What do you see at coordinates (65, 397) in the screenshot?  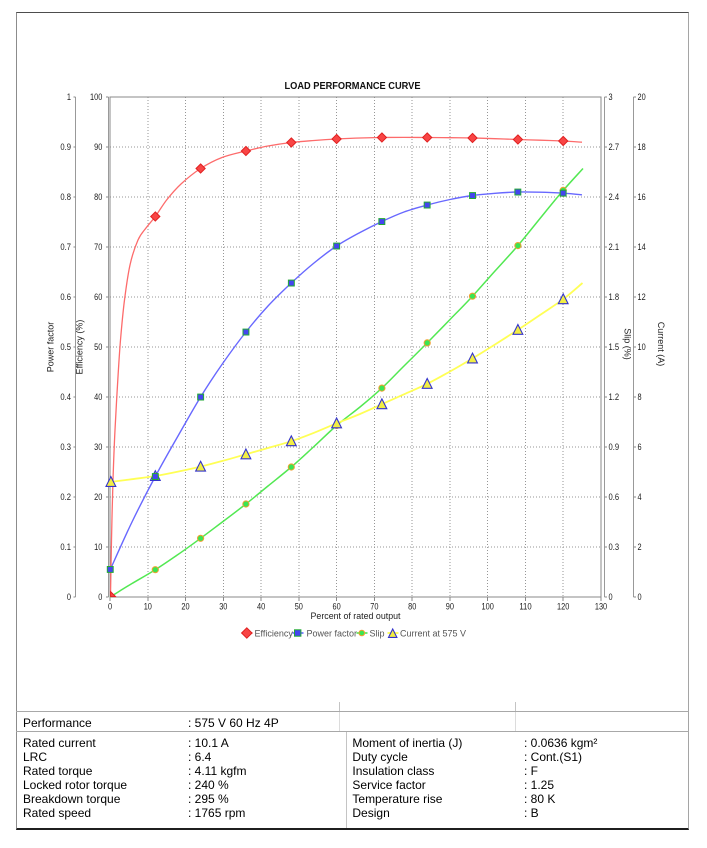 I see `svg-text: 0.4` at bounding box center [65, 397].